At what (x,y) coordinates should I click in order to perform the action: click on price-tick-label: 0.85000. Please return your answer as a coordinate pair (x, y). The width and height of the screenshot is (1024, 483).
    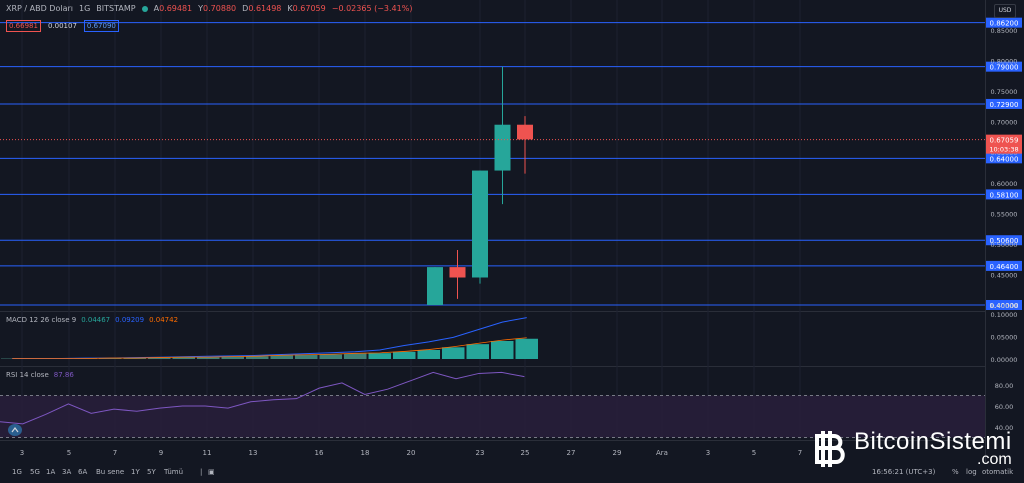
    Looking at the image, I should click on (1004, 31).